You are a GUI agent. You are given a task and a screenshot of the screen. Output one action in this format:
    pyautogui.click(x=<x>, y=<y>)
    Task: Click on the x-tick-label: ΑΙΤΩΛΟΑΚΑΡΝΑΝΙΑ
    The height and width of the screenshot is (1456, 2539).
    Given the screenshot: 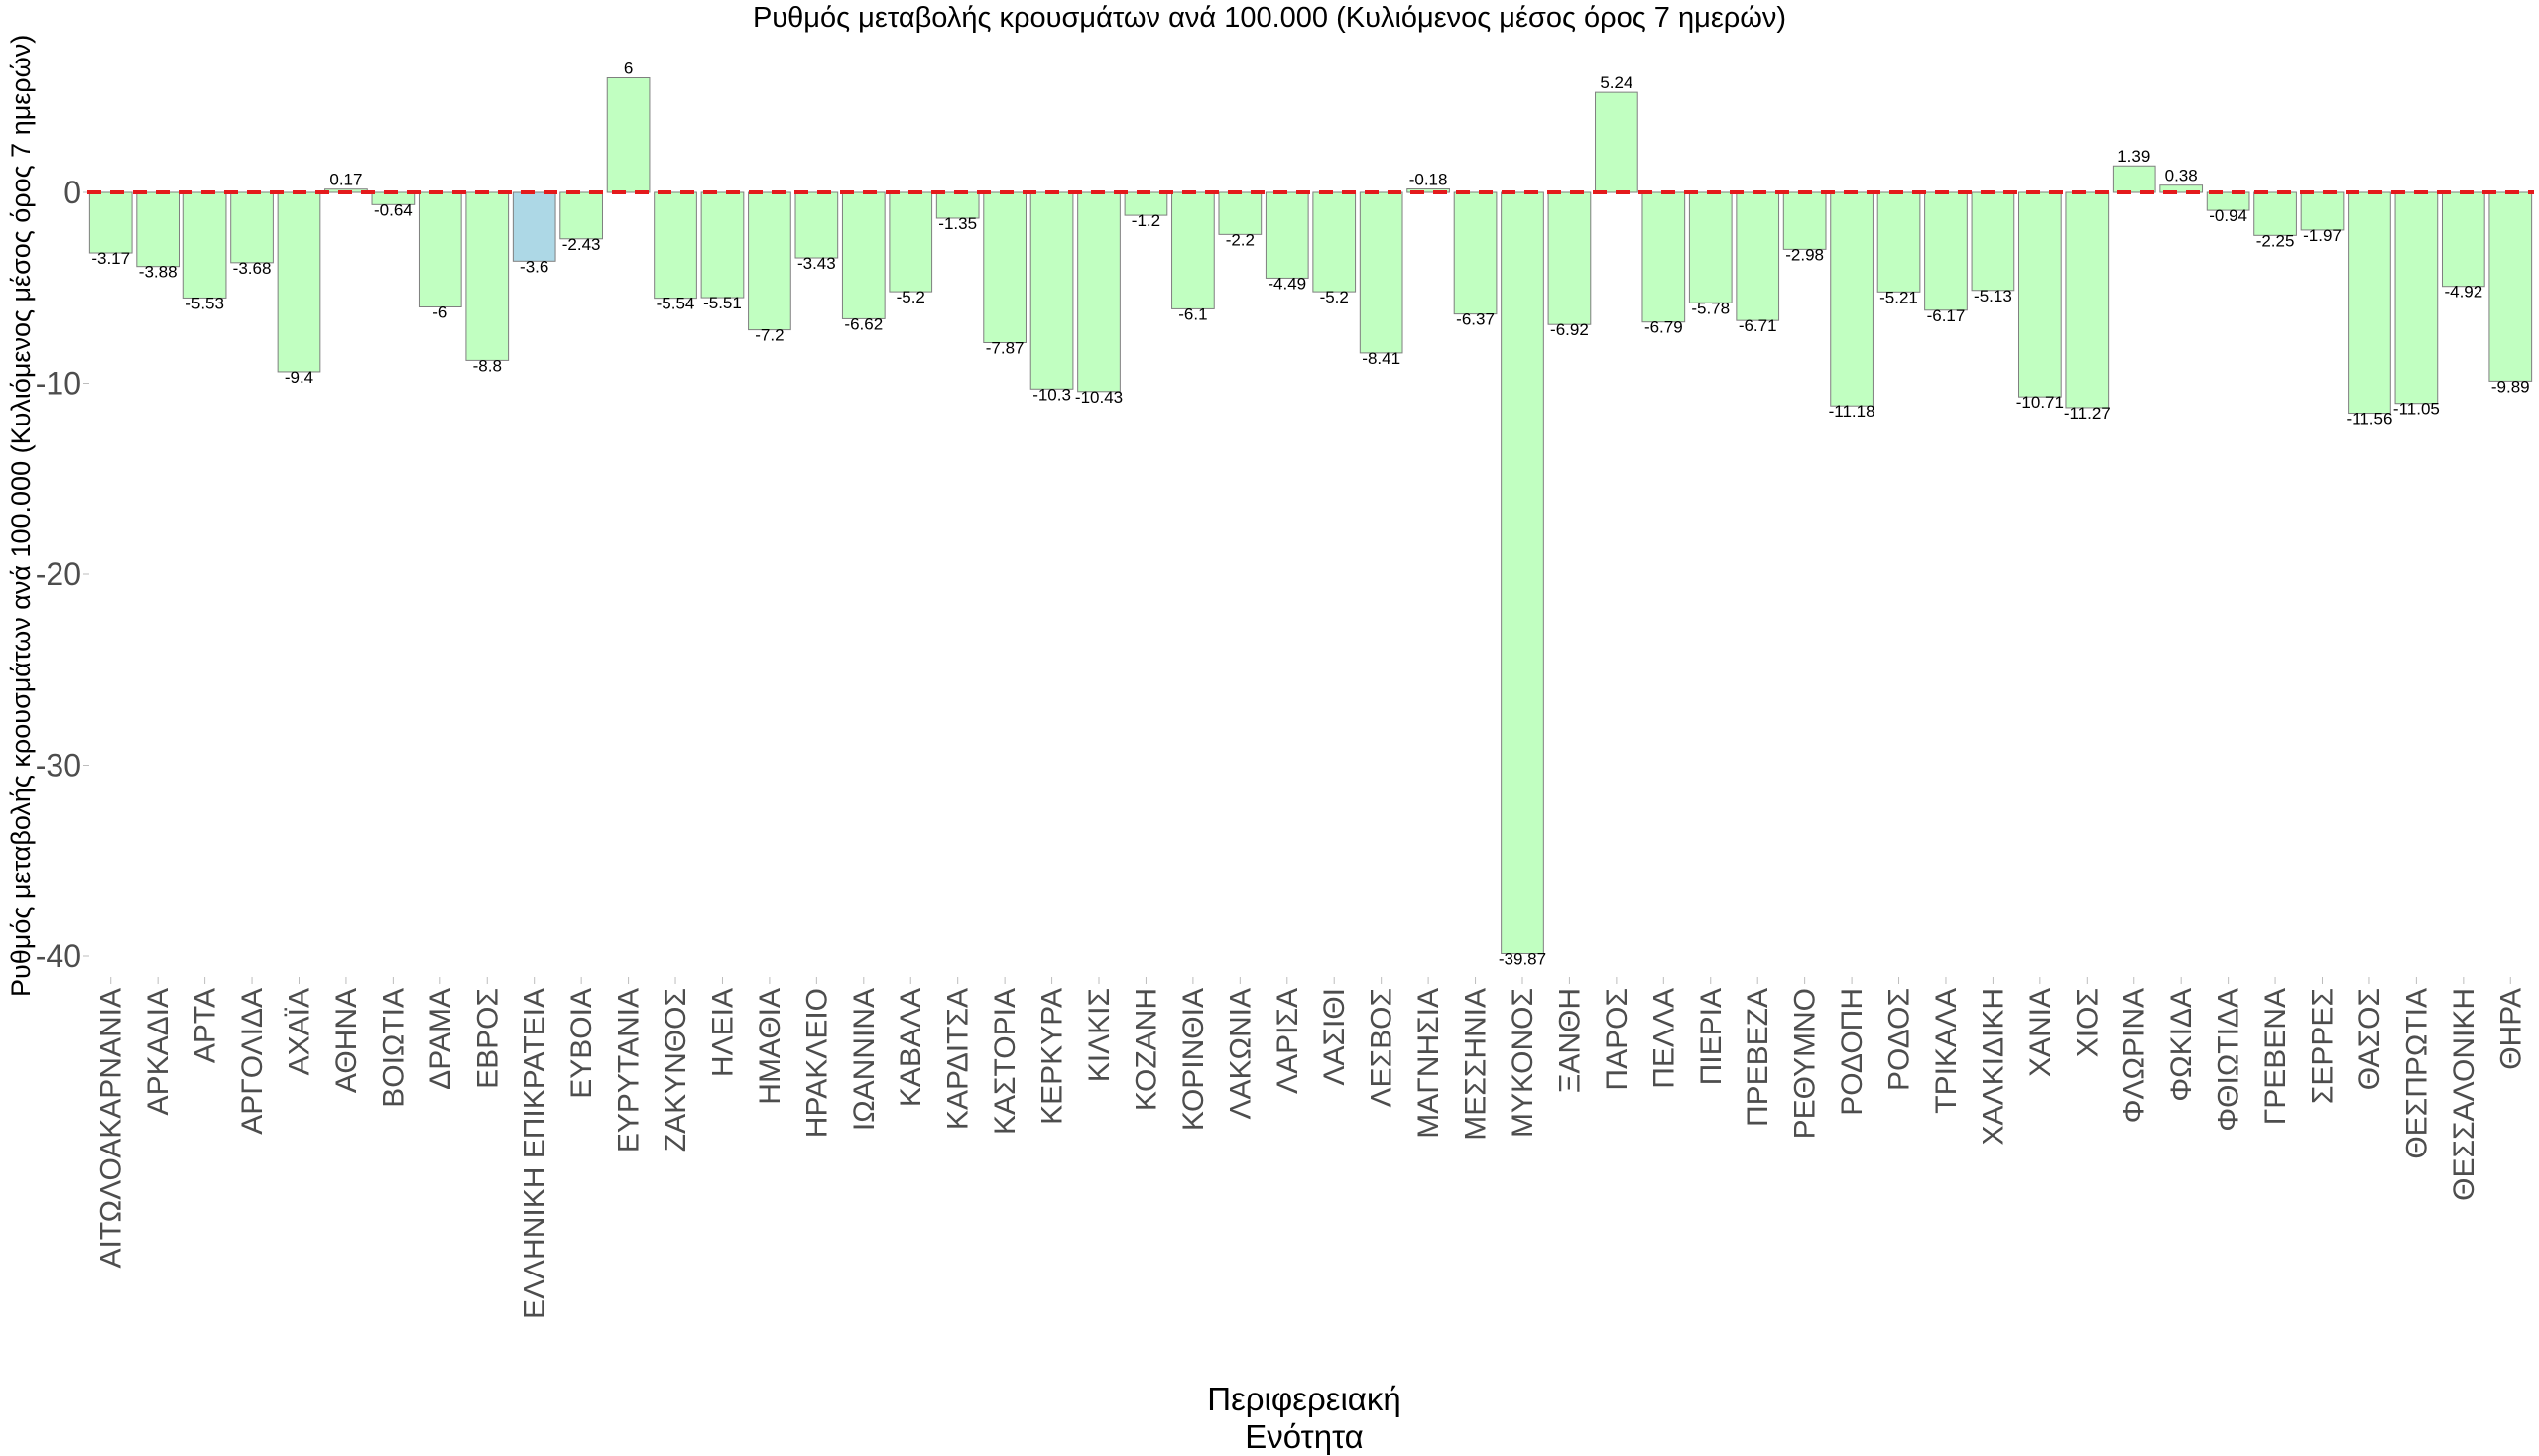 What is the action you would take?
    pyautogui.click(x=111, y=1128)
    